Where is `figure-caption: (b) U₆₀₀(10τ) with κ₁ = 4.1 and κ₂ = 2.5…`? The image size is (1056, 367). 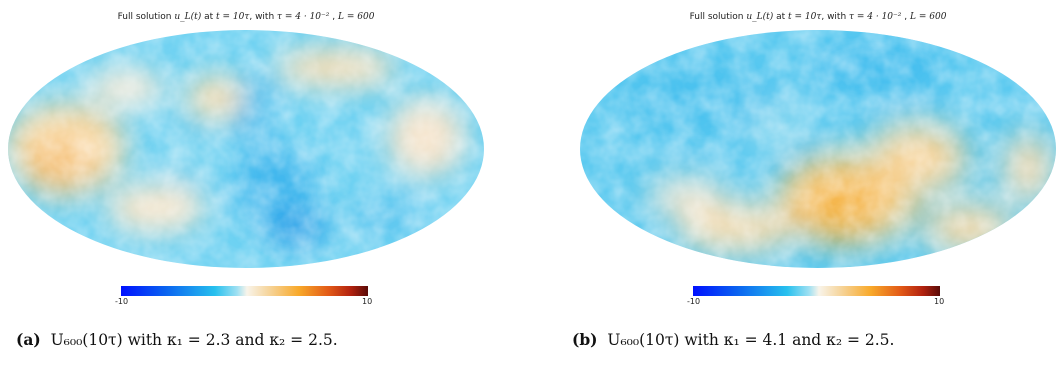 figure-caption: (b) U₆₀₀(10τ) with κ₁ = 4.1 and κ₂ = 2.5… is located at coordinates (733, 339).